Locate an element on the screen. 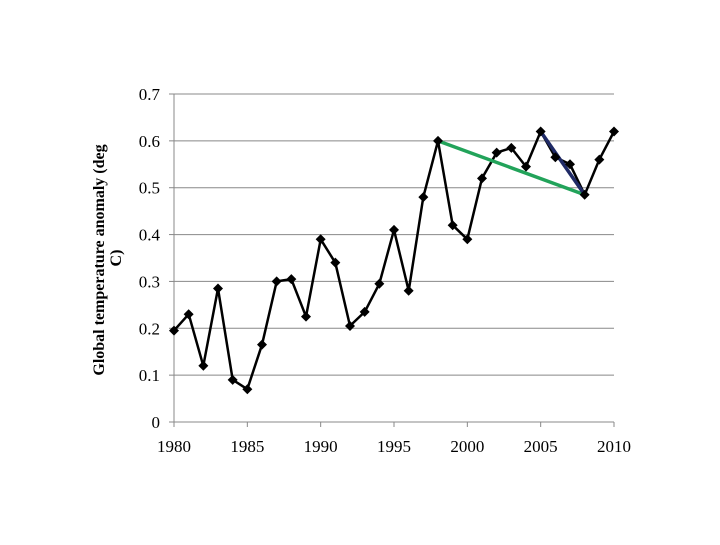 Image resolution: width=720 pixels, height=545 pixels. trend-lines is located at coordinates (511, 163).